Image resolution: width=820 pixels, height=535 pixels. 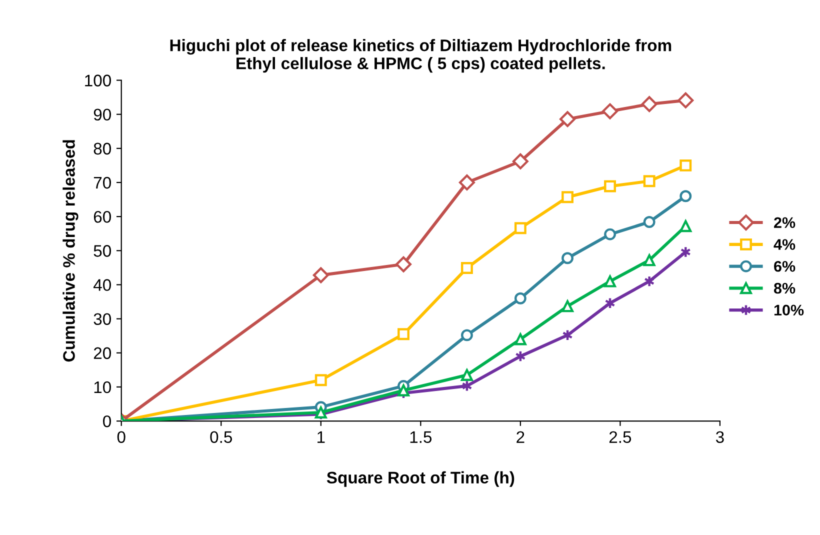 I want to click on legend-label: 2%, so click(x=785, y=222).